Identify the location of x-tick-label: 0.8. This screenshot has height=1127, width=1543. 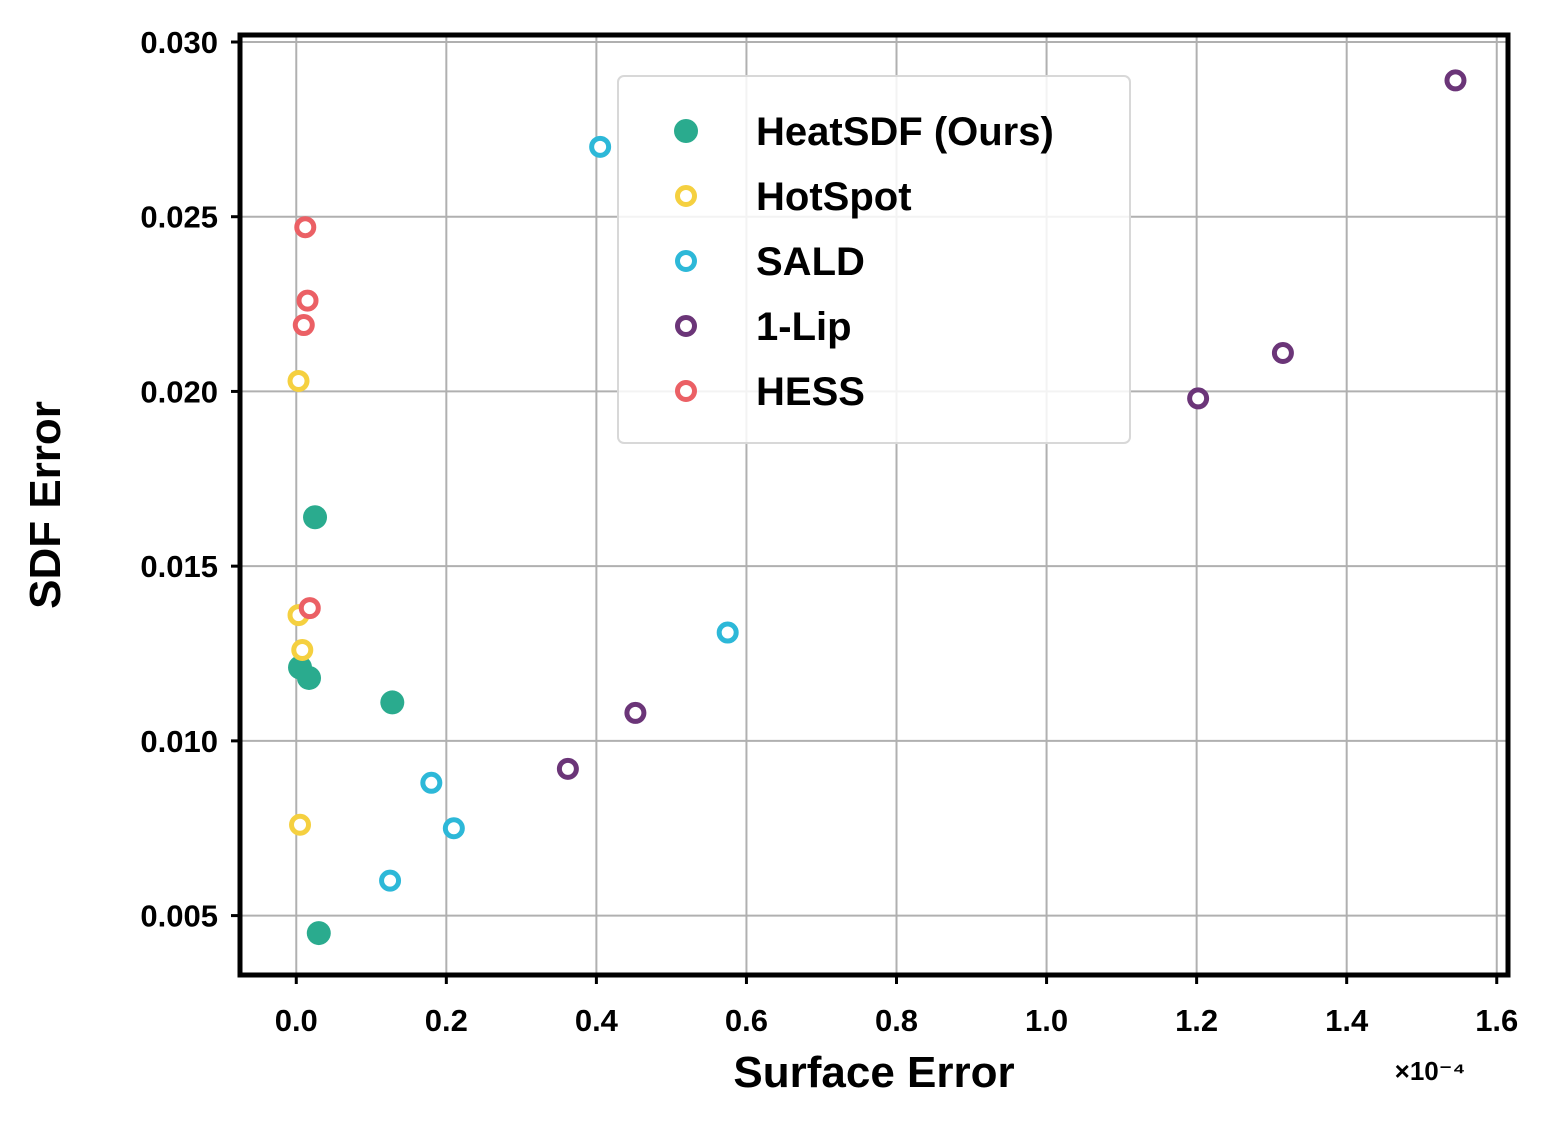
(896, 1020).